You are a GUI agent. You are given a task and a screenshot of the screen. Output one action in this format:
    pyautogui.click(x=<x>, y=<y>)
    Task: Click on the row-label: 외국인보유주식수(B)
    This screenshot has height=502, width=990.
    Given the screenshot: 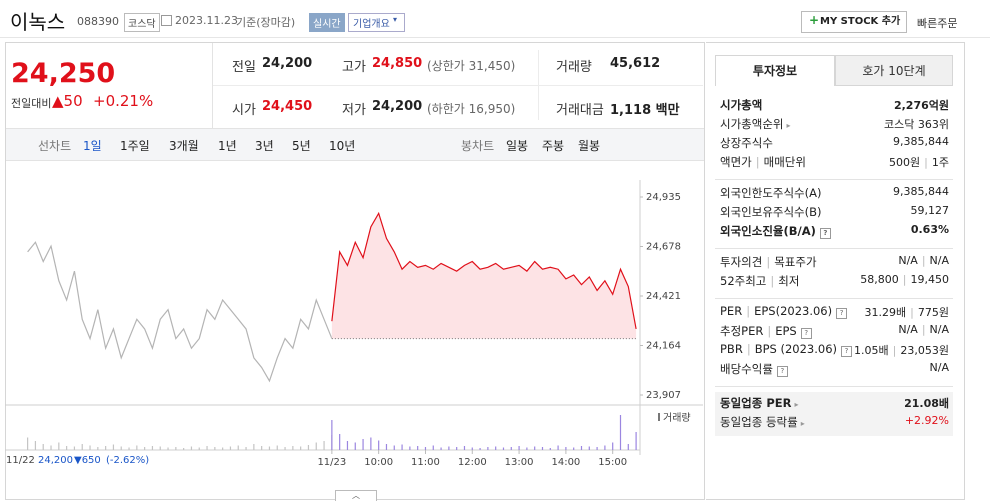 What is the action you would take?
    pyautogui.click(x=771, y=212)
    